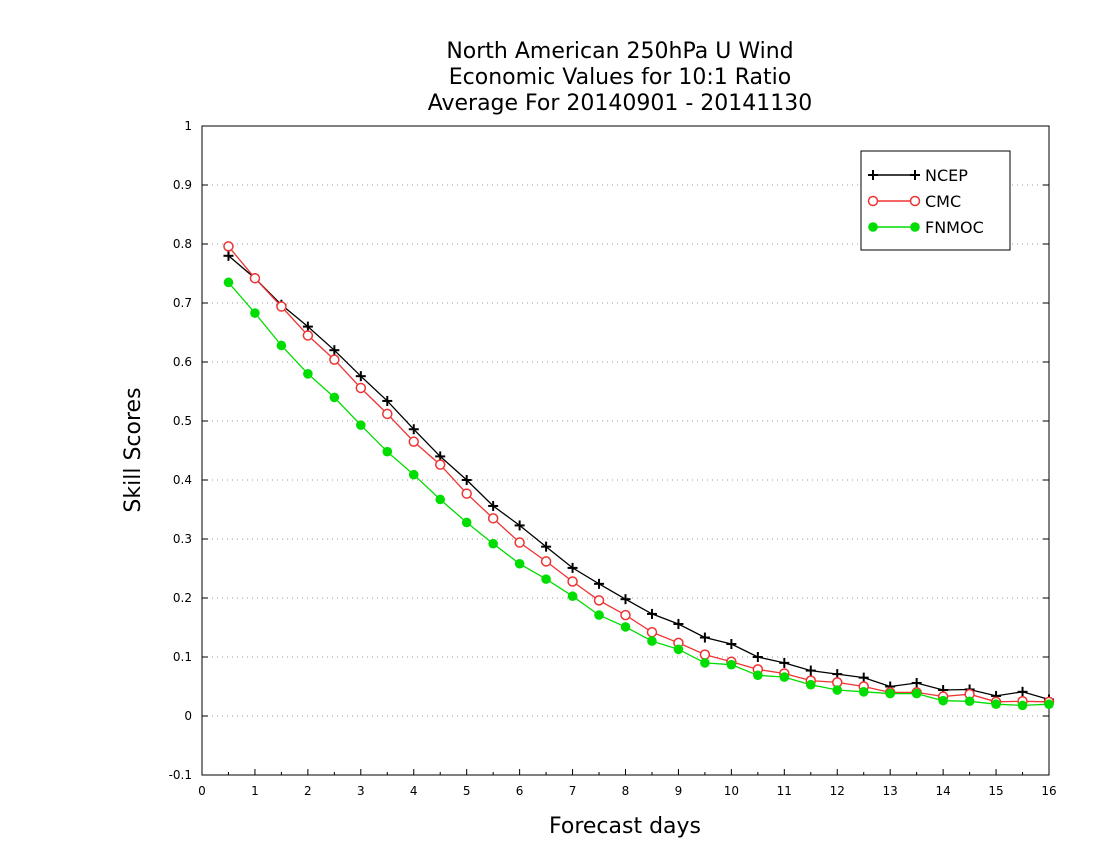 This screenshot has width=1100, height=850. I want to click on legend: NCEP CMC FNMOC, so click(935, 200).